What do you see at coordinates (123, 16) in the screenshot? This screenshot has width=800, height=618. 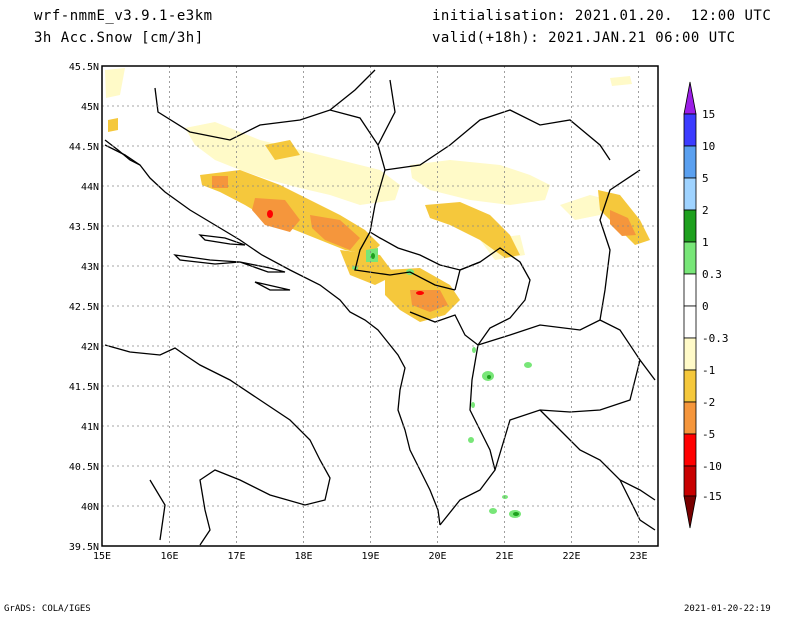 I see `model-title: wrf-nmmE_v3.9.1-e3km` at bounding box center [123, 16].